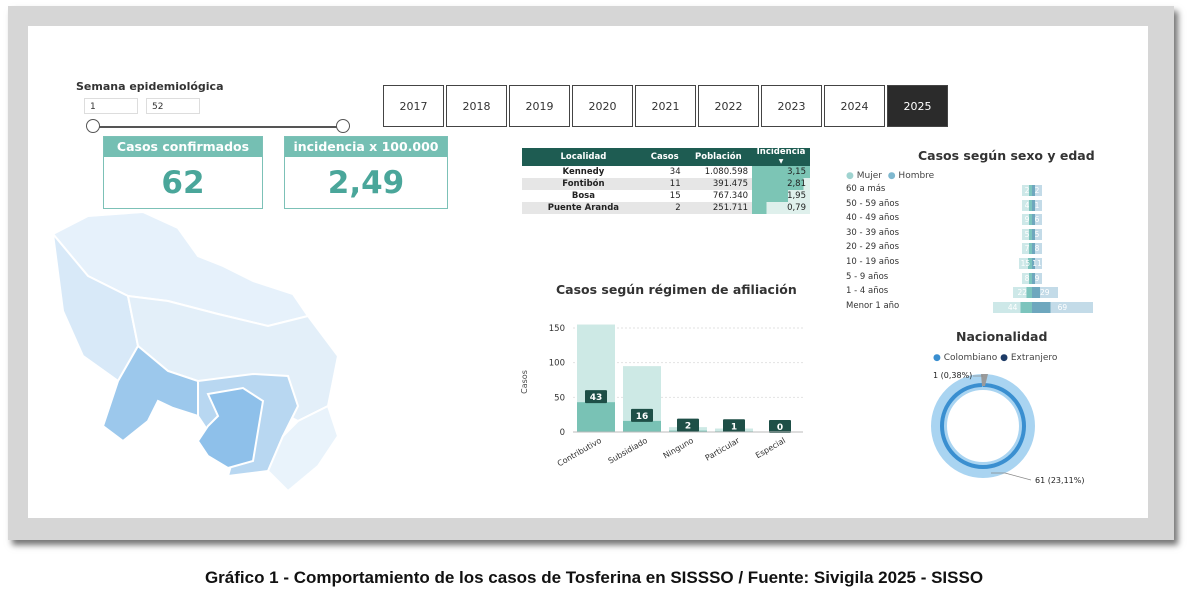  I want to click on cell-casos: 34, so click(675, 172).